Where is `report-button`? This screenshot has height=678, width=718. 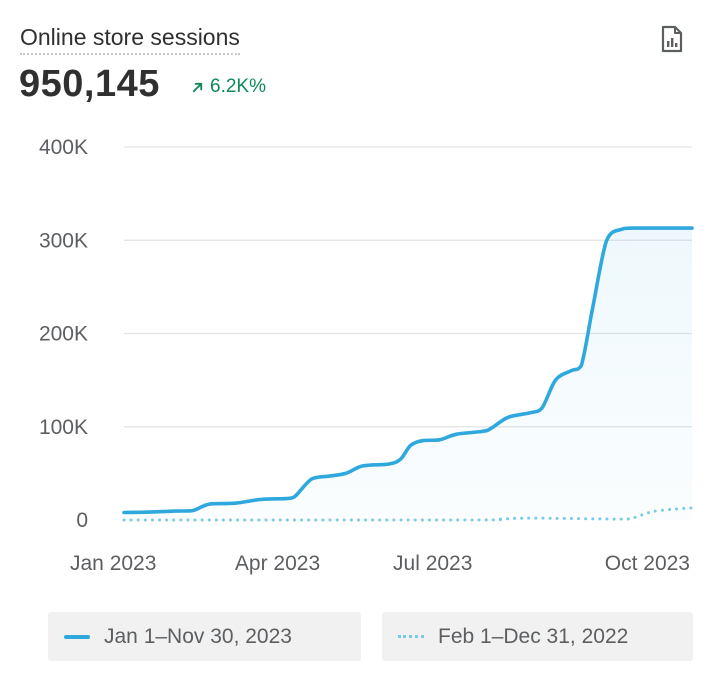
report-button is located at coordinates (672, 39).